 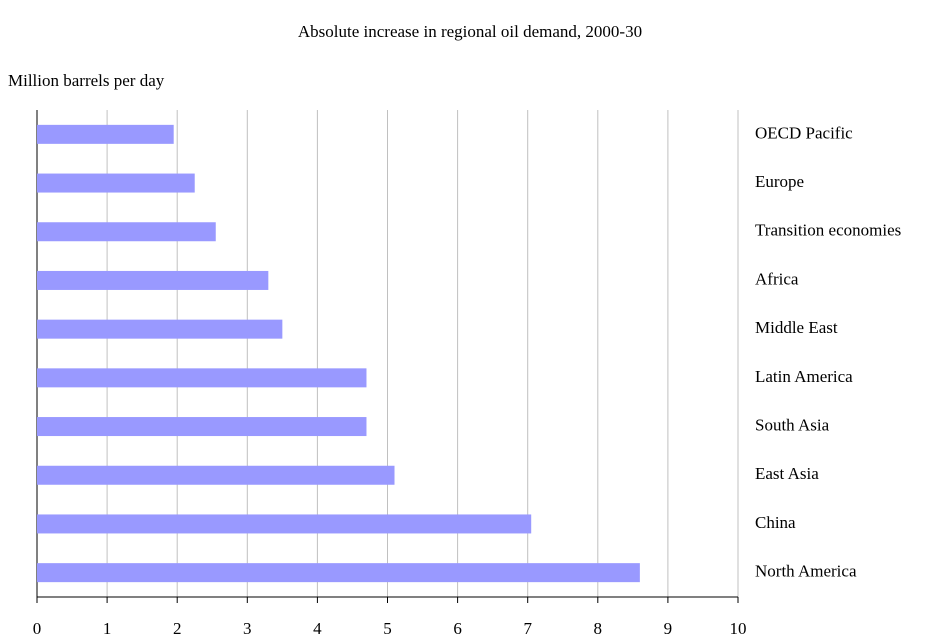 I want to click on category-label: Middle East, so click(x=796, y=327).